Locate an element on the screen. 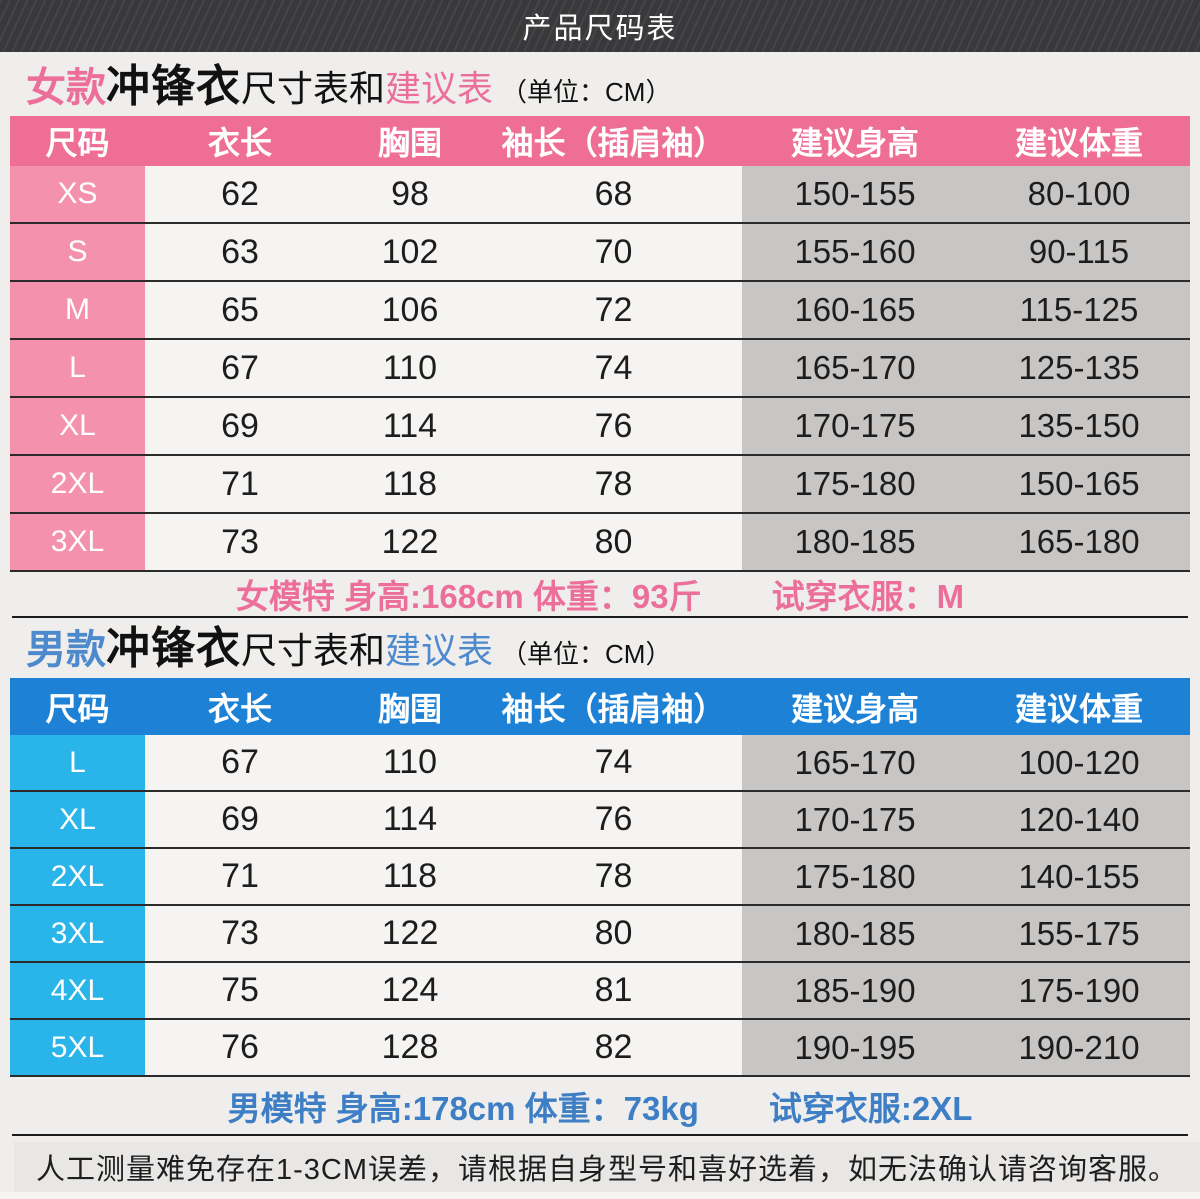  men-title-highlight: 建议表 is located at coordinates (439, 650).